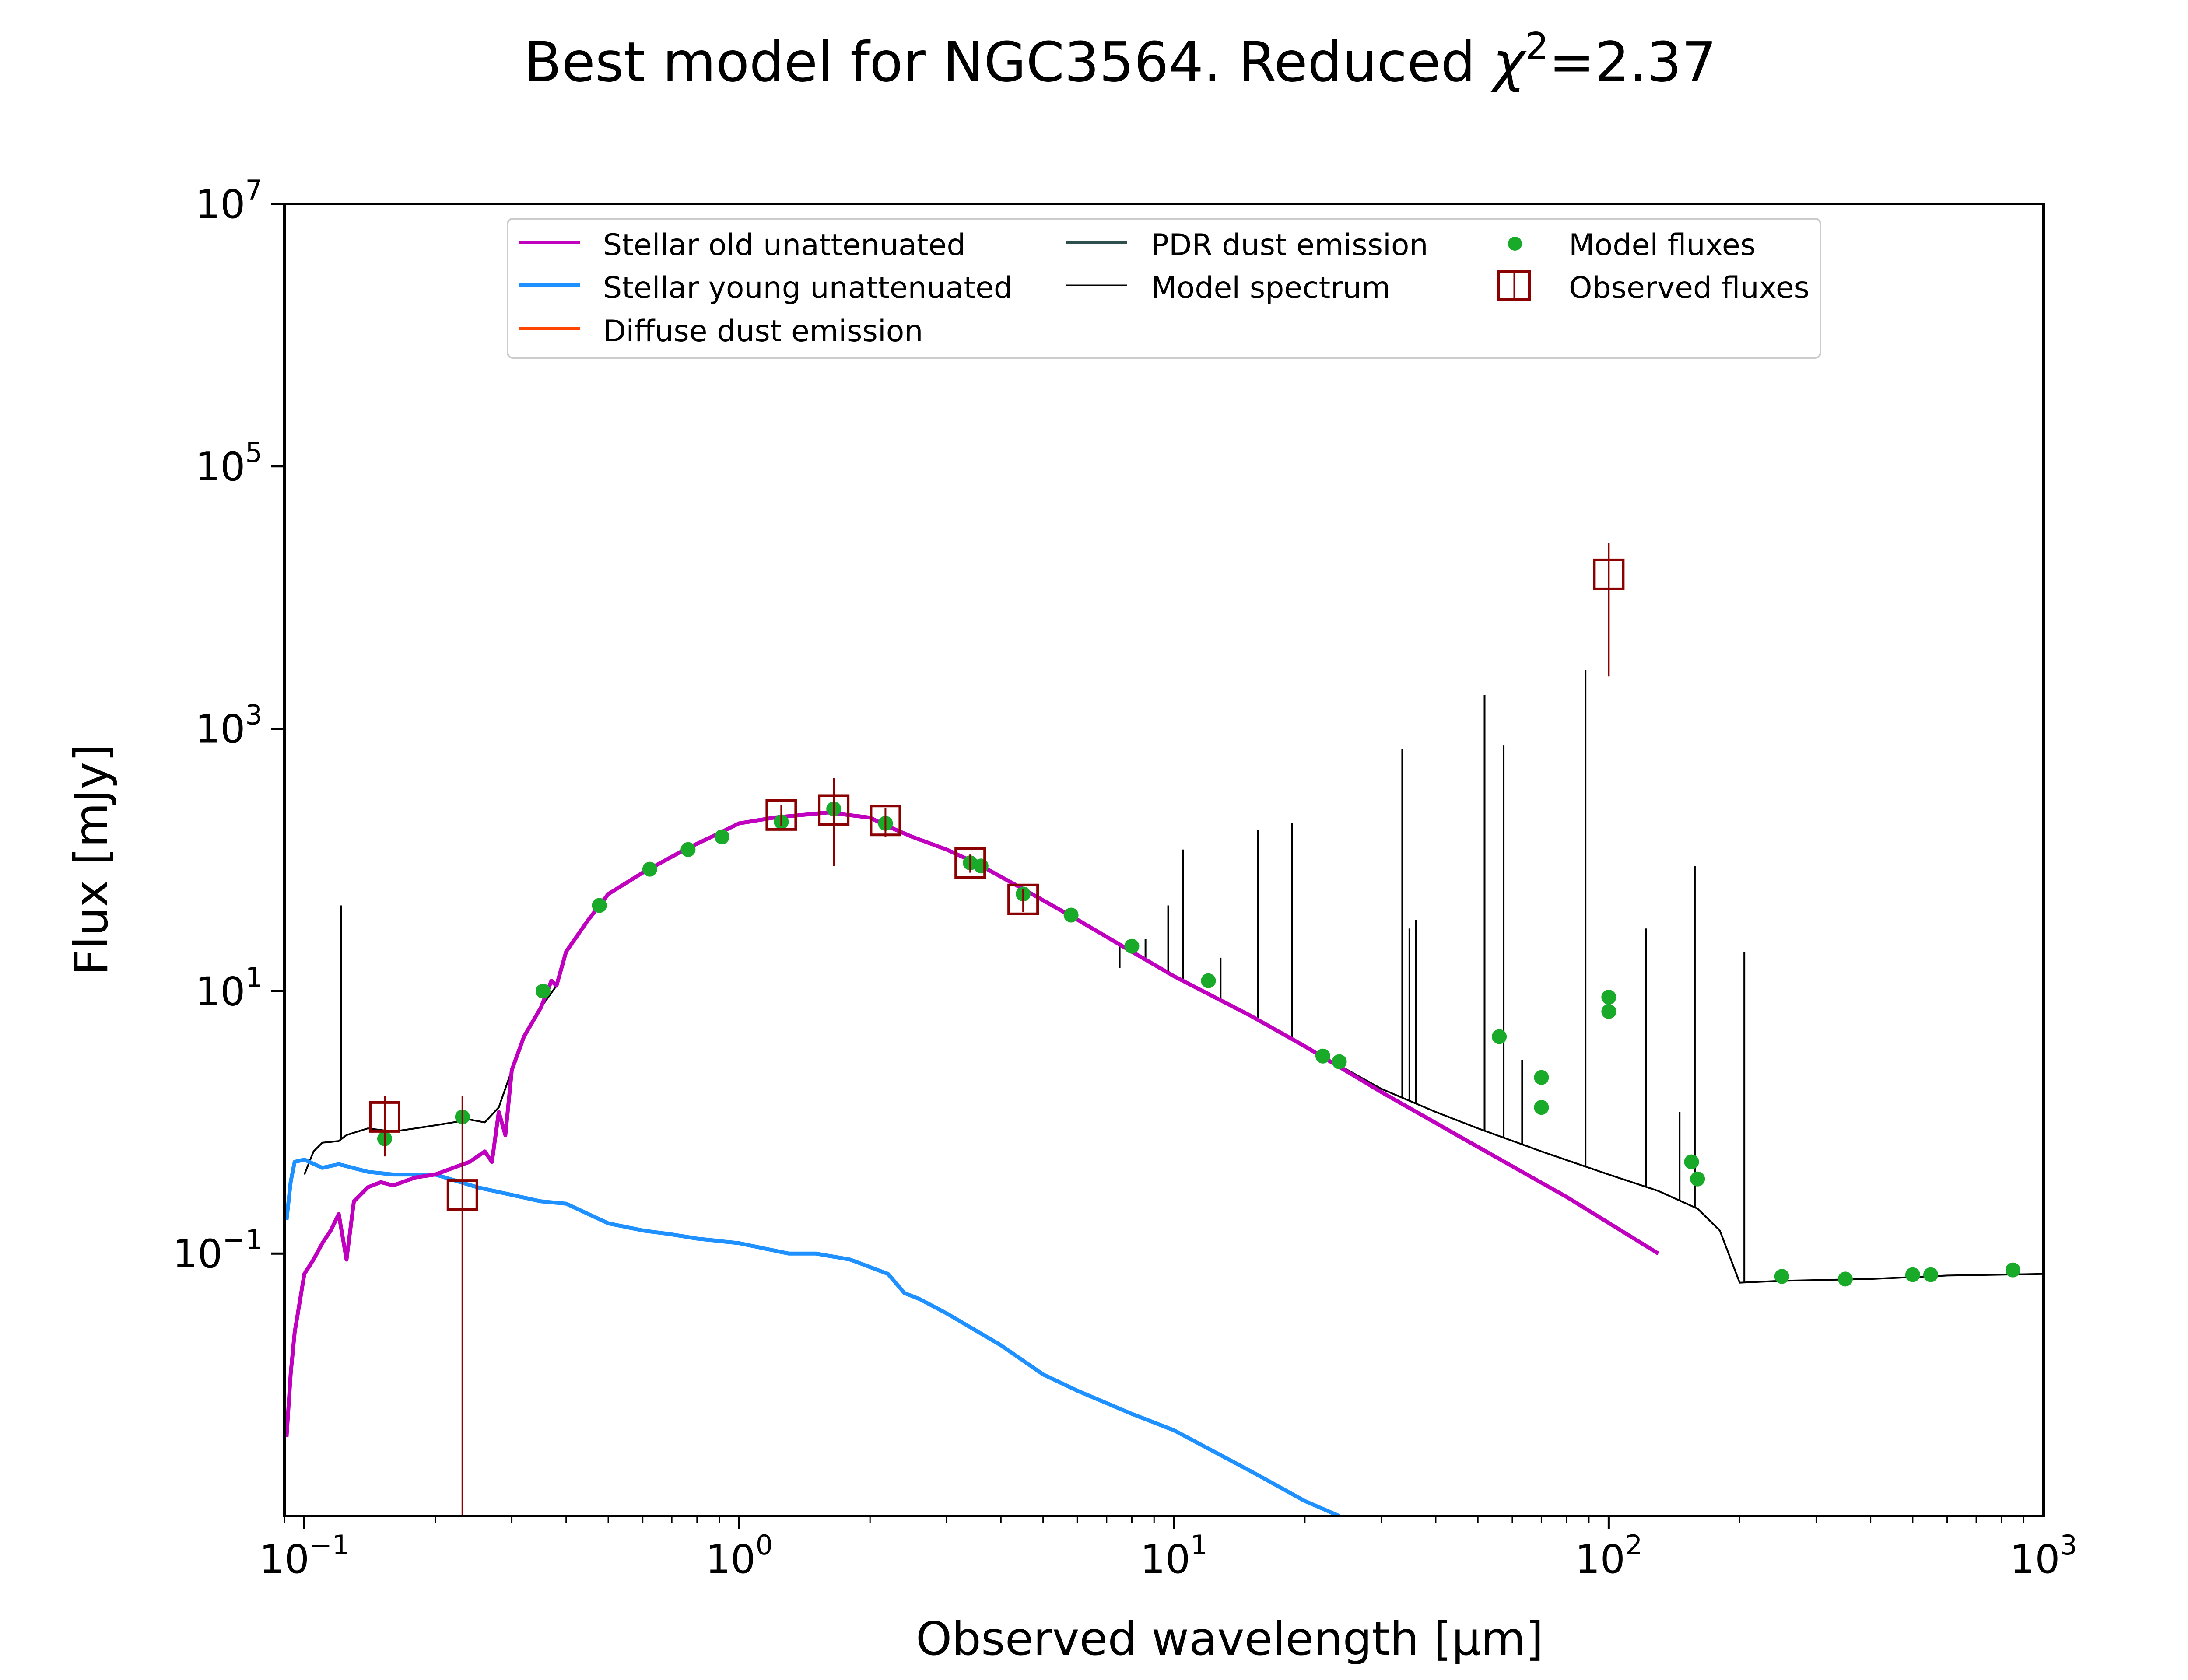 The width and height of the screenshot is (2188, 1680). I want to click on legend-label-model-fluxes: Model fluxes, so click(1662, 245).